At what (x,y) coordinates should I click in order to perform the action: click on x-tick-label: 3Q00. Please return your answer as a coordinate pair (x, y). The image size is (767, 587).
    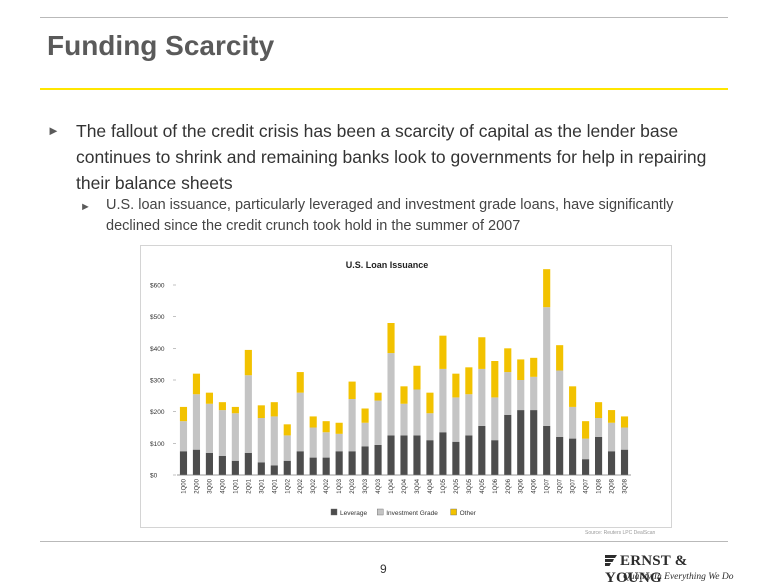
    Looking at the image, I should click on (210, 485).